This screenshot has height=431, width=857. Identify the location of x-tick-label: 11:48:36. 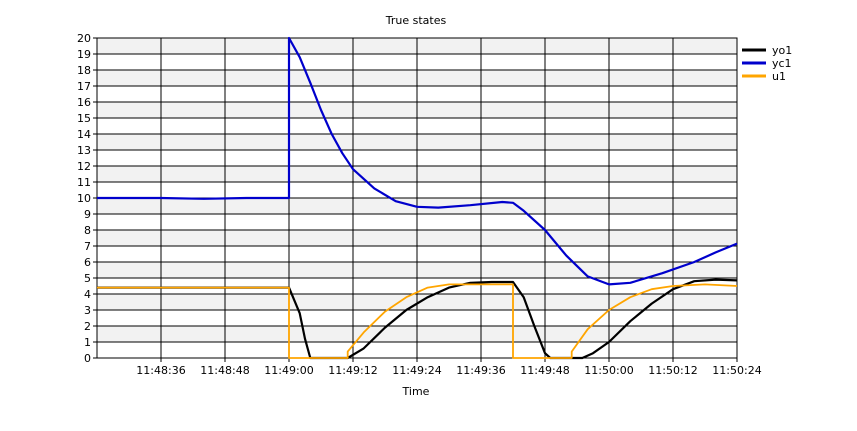
(160, 370).